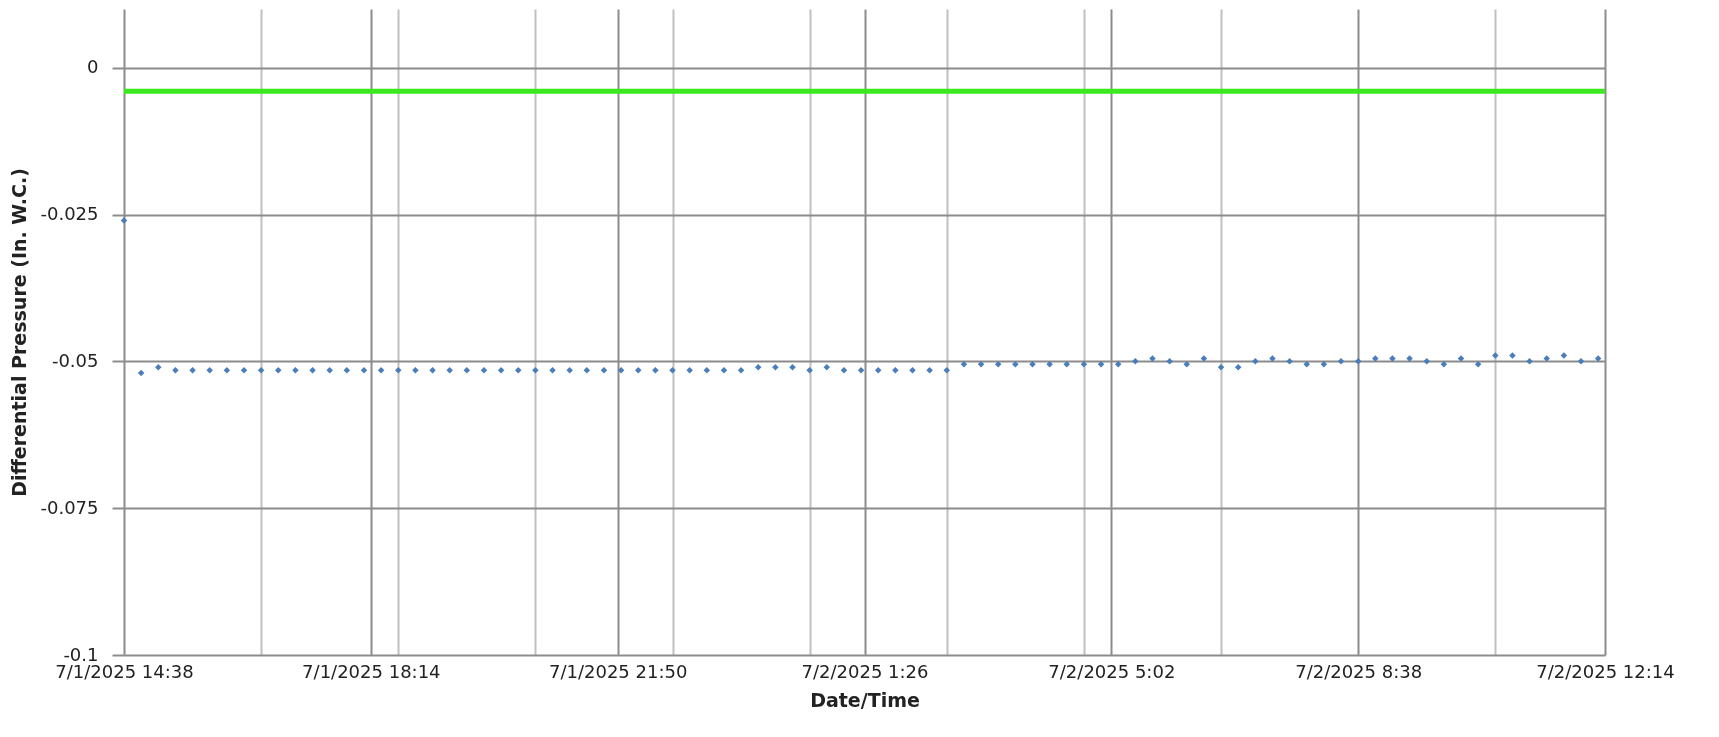  What do you see at coordinates (93, 67) in the screenshot?
I see `y-tick-label: 0` at bounding box center [93, 67].